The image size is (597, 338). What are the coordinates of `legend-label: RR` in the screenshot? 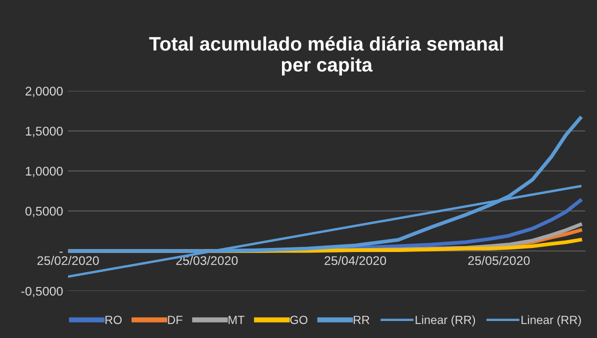 It's located at (362, 320).